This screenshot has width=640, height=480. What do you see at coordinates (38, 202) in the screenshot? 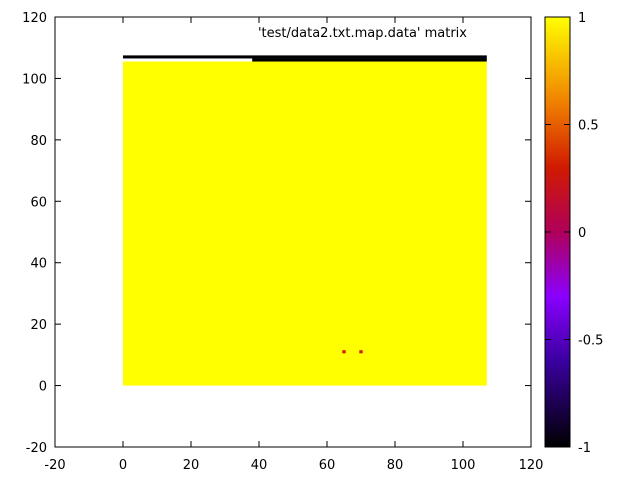
I see `y-tick-label: 60` at bounding box center [38, 202].